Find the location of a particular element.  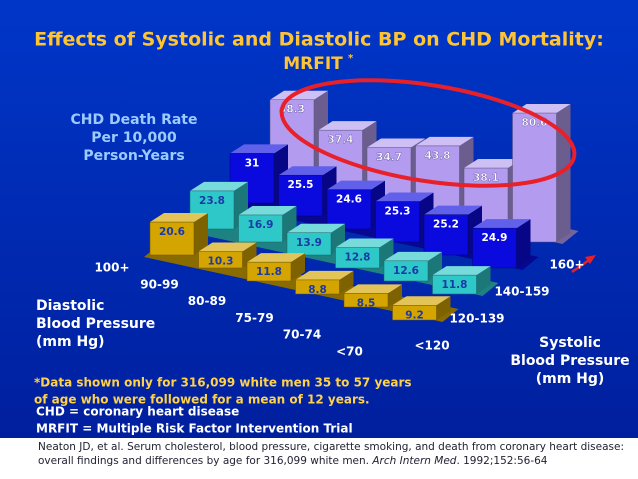

value-label: 37.4 is located at coordinates (341, 140).